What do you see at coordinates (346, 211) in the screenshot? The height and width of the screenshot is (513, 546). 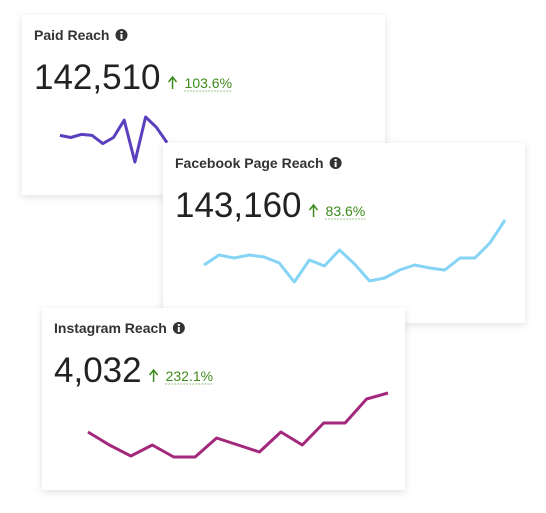 I see `change-percent: 83.6%` at bounding box center [346, 211].